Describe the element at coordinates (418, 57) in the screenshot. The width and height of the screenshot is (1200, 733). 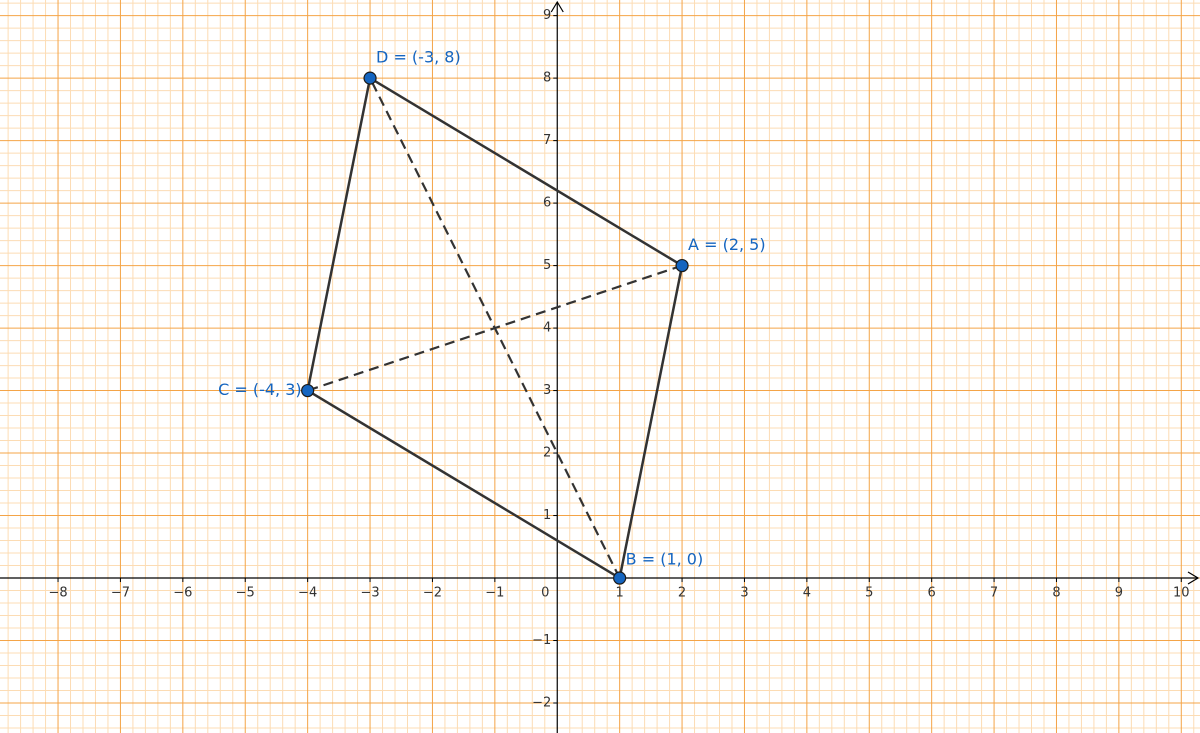
I see `point-label: D = (-3, 8)` at that location.